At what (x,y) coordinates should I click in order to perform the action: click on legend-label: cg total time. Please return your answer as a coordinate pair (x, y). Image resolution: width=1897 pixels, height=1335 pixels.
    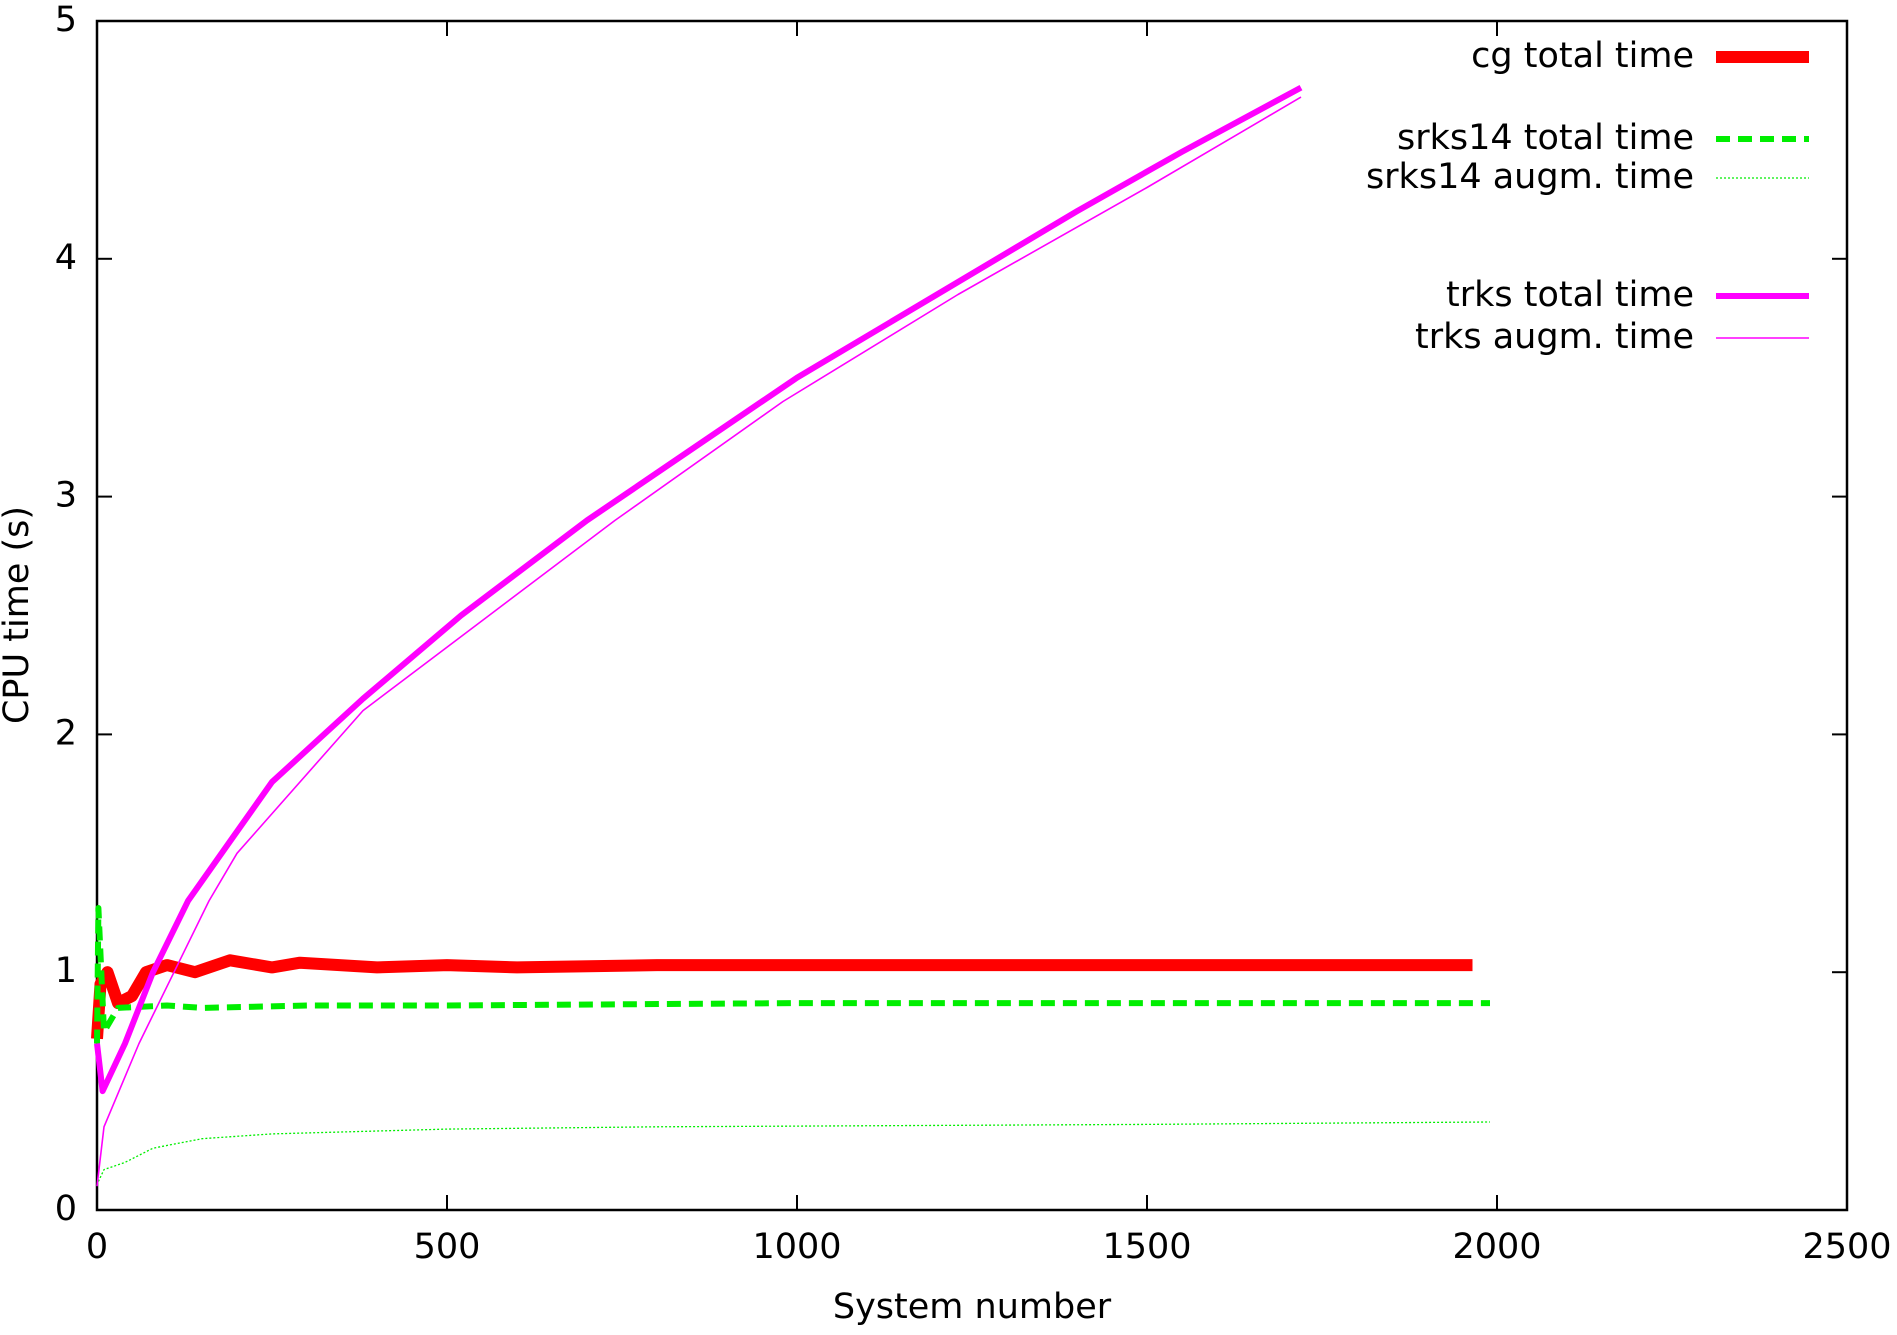
    Looking at the image, I should click on (1582, 56).